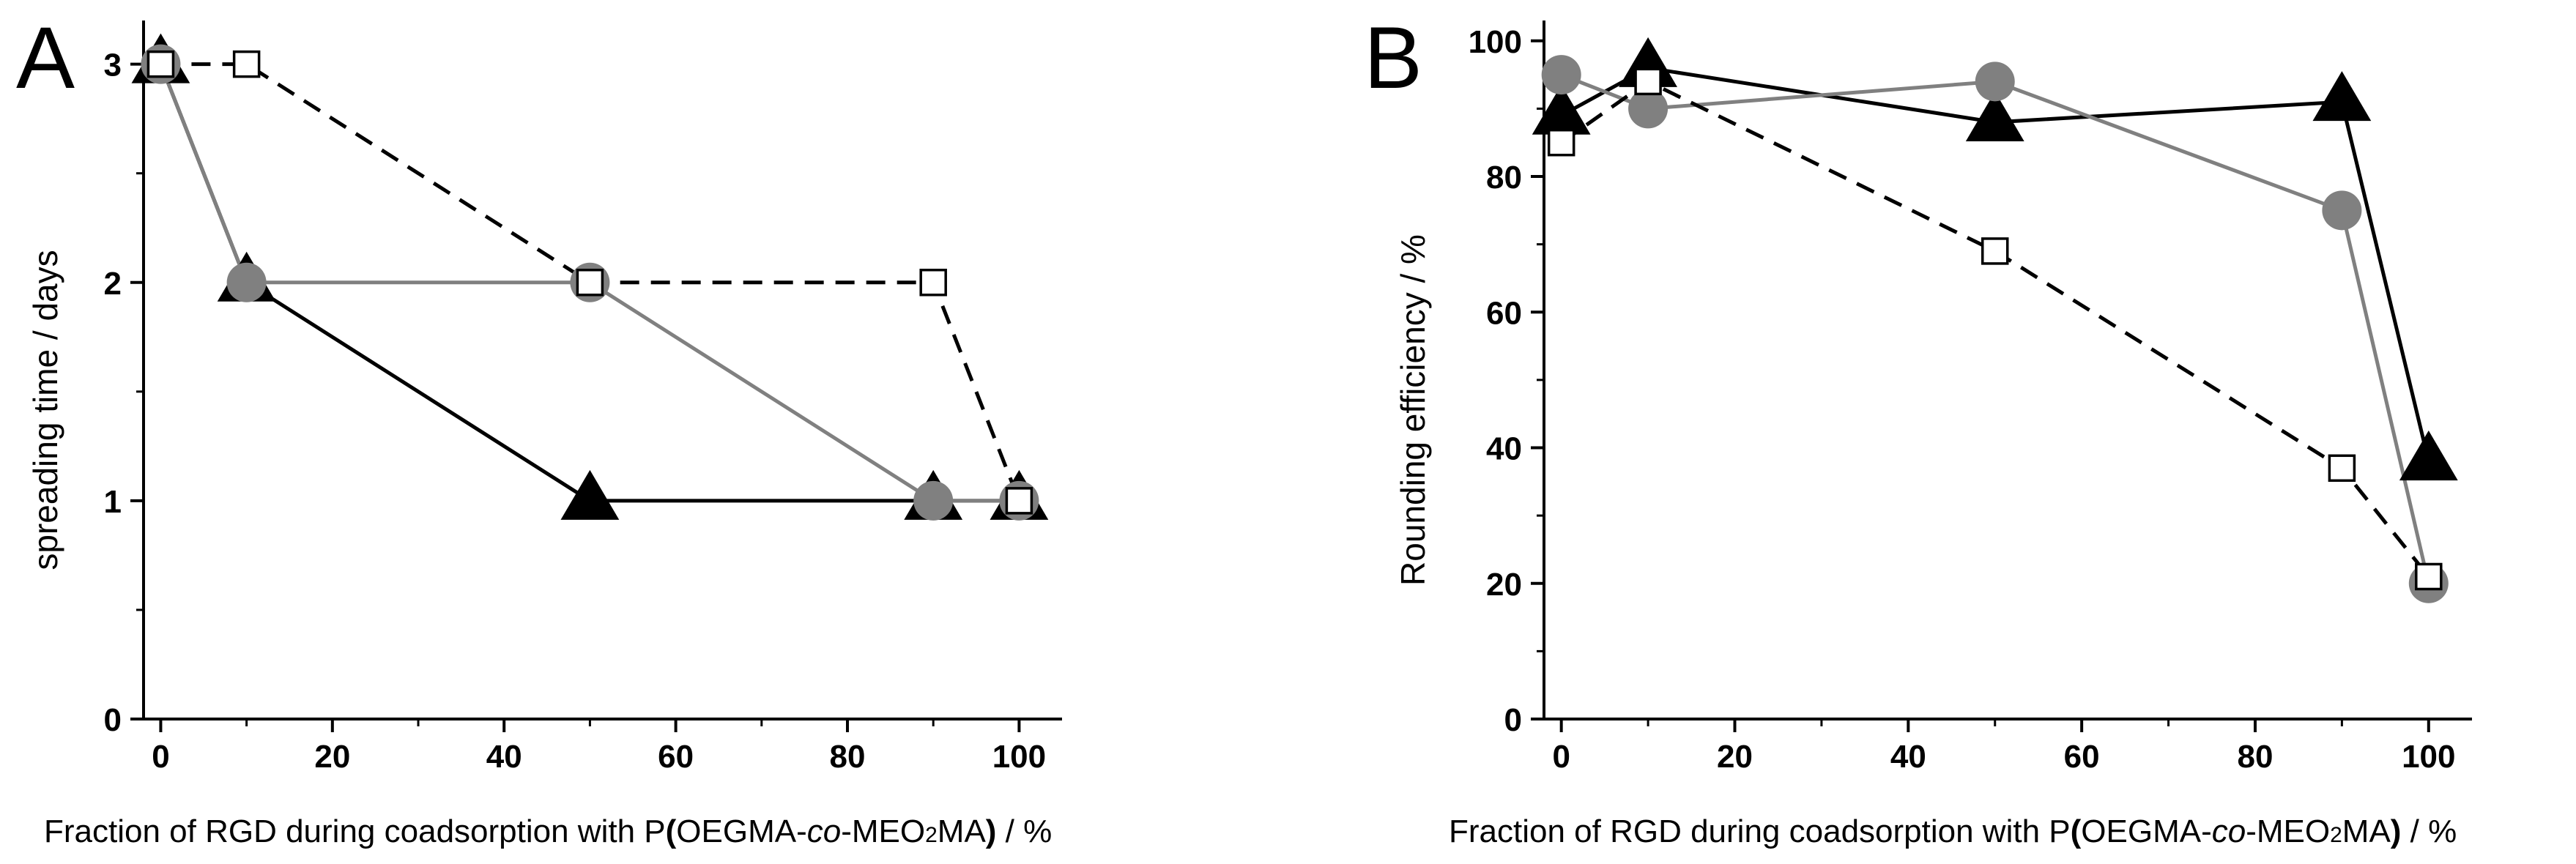 The width and height of the screenshot is (2576, 864). Describe the element at coordinates (2082, 757) in the screenshot. I see `x-tick-label-b: 60` at that location.